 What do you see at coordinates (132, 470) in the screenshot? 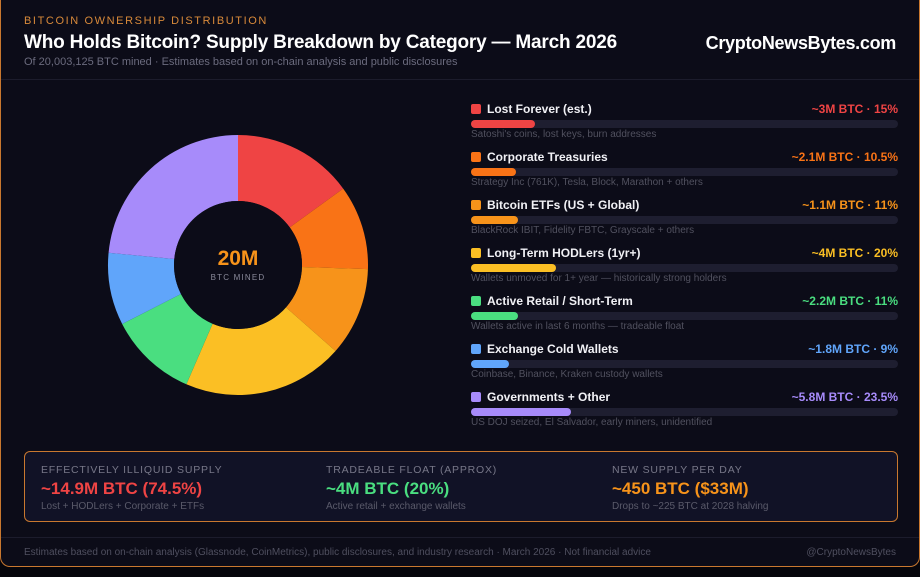
I see `stat-label: EFFECTIVELY ILLIQUID SUPPLY` at bounding box center [132, 470].